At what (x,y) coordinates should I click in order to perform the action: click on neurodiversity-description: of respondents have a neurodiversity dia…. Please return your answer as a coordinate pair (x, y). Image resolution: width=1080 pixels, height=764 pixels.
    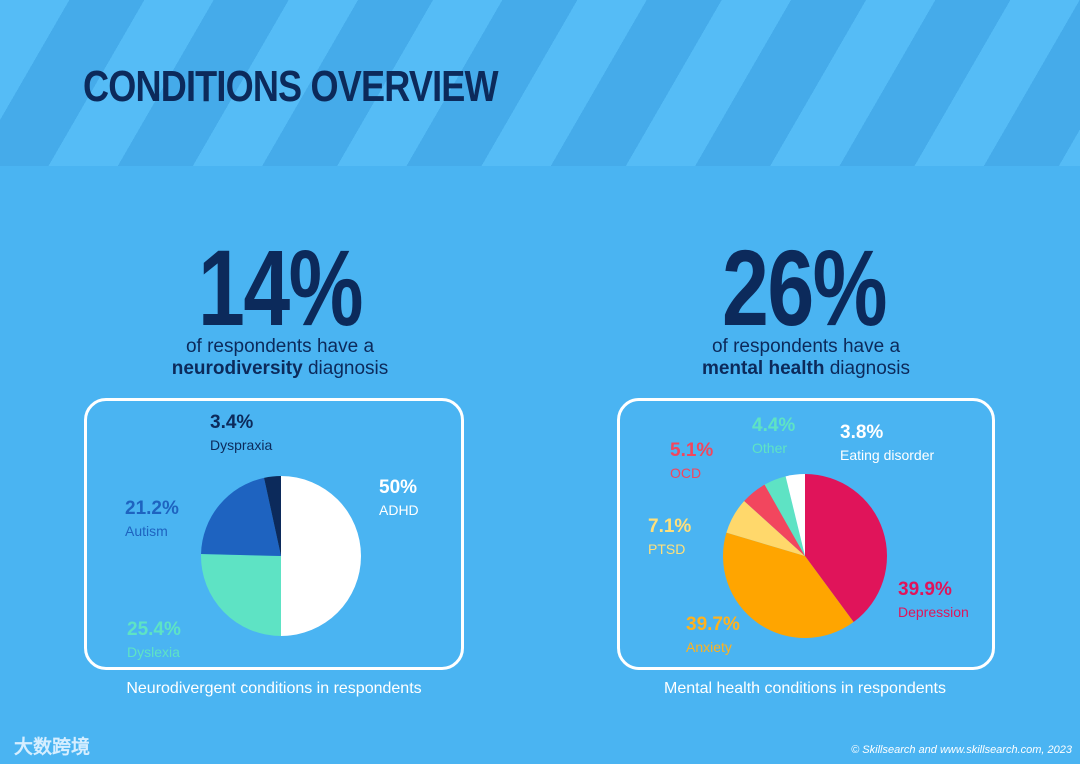
    Looking at the image, I should click on (280, 358).